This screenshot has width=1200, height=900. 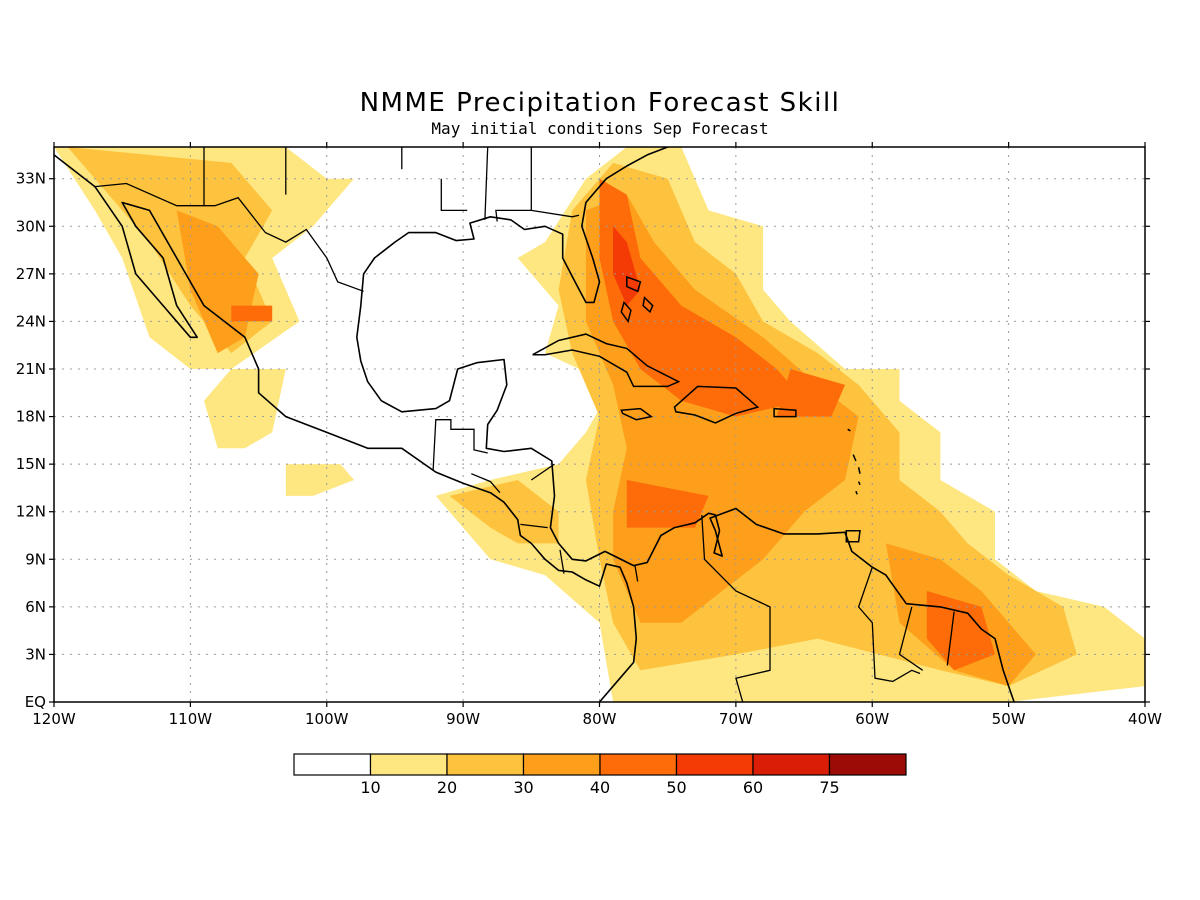 What do you see at coordinates (1009, 719) in the screenshot?
I see `lon-tick-label: 50W` at bounding box center [1009, 719].